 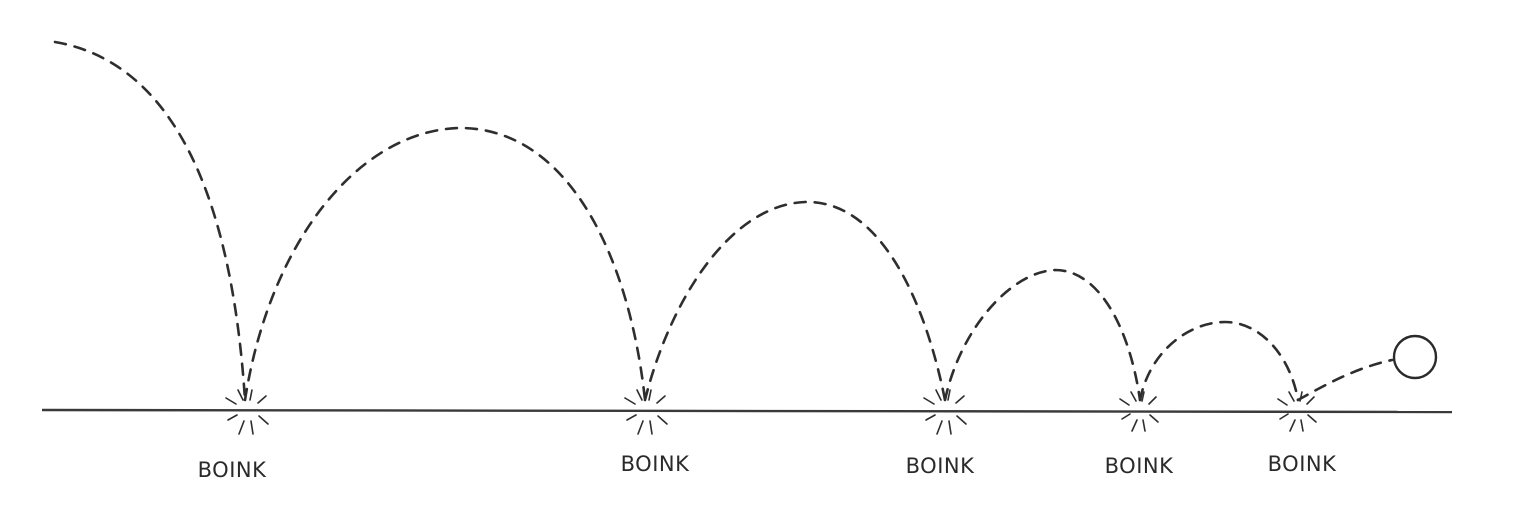 I want to click on boink-label-1: BOINK, so click(x=232, y=470).